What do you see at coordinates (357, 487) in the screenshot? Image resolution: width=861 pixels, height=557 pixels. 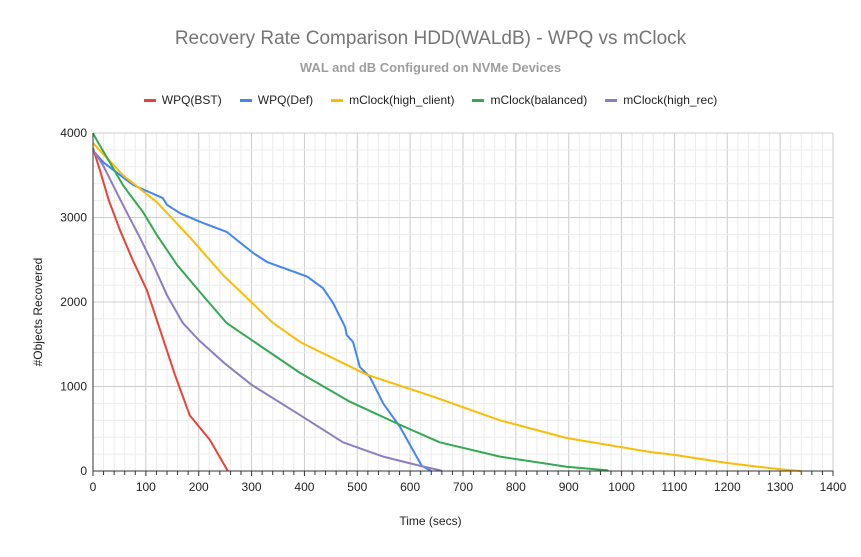 I see `x-tick-label: 500` at bounding box center [357, 487].